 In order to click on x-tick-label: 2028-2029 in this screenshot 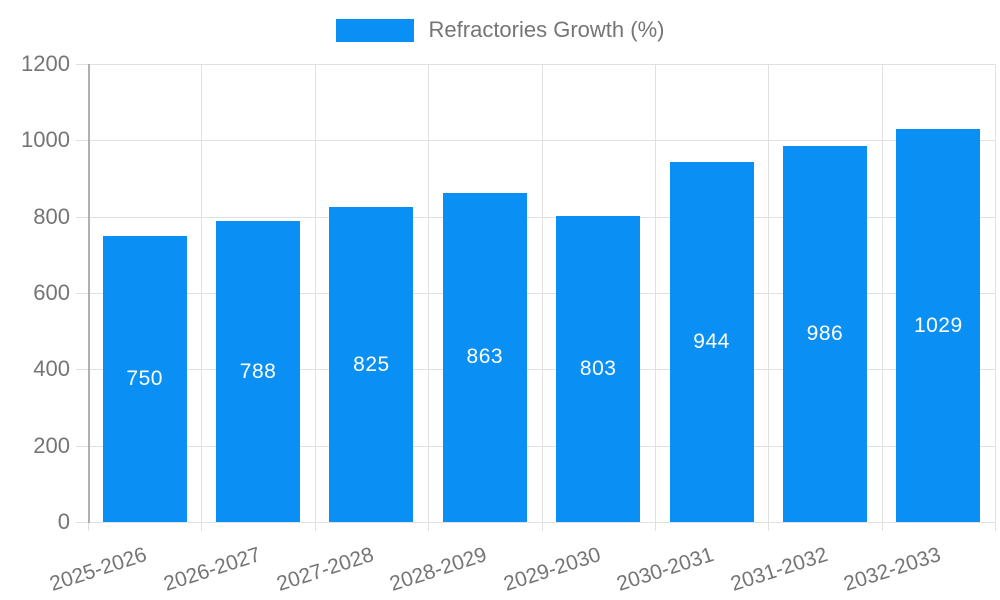, I will do `click(438, 569)`.